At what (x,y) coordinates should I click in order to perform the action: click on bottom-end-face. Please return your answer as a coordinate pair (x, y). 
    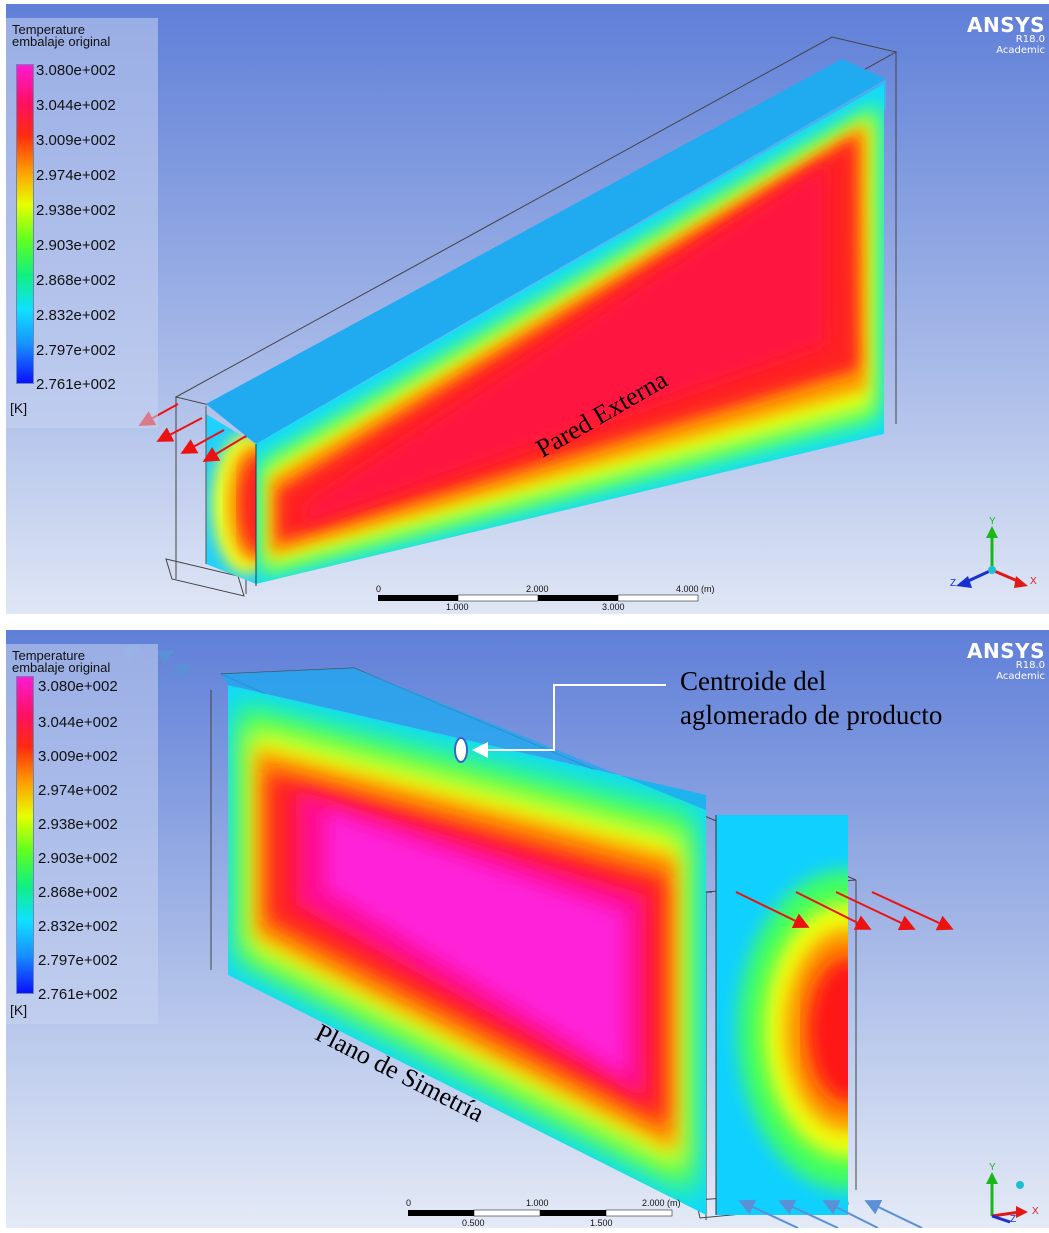
    Looking at the image, I should click on (782, 1015).